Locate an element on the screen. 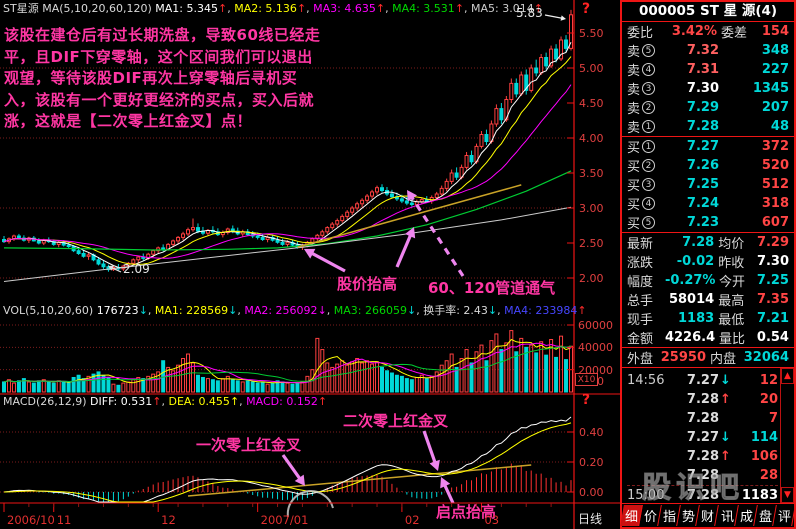  stat-row: 现手 1183 最低 7.21 is located at coordinates (708, 318).